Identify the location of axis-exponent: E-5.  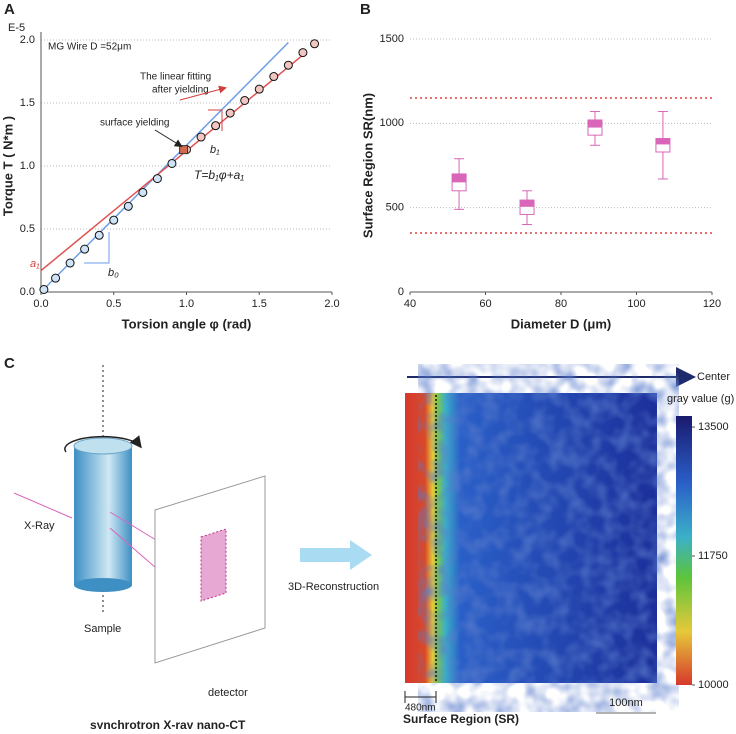
(16, 28).